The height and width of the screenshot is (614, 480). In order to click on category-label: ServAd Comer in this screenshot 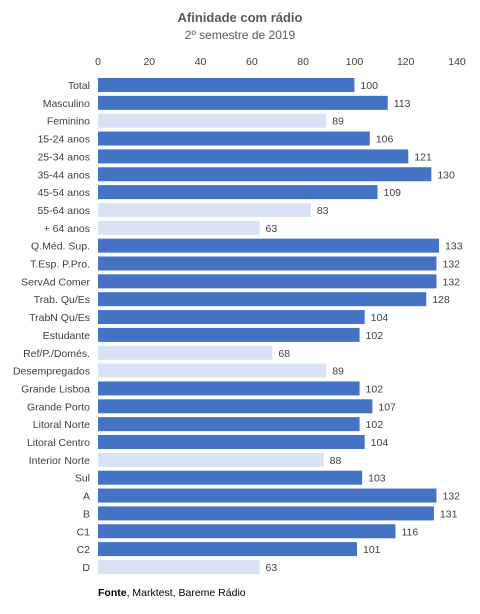, I will do `click(55, 282)`.